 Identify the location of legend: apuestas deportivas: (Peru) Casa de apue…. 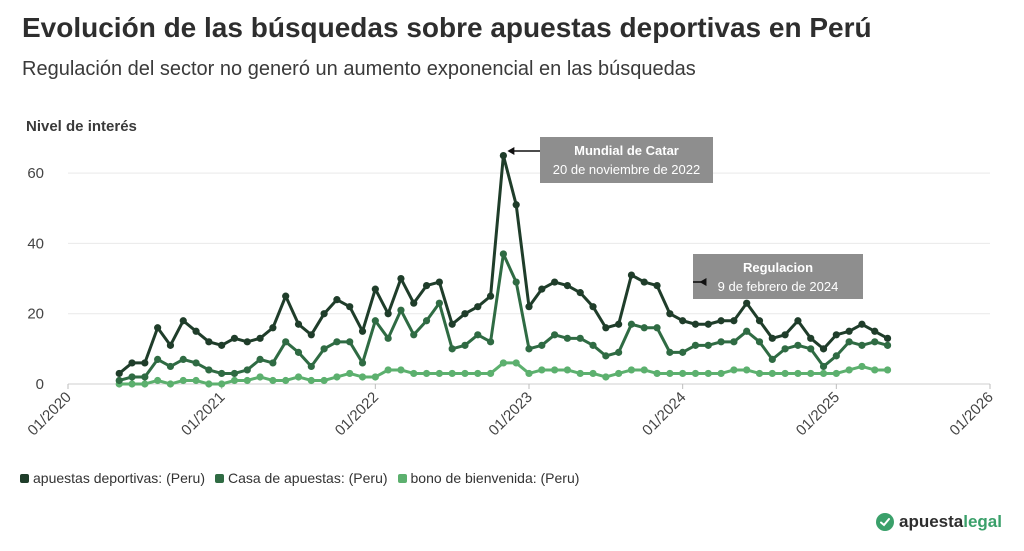
(299, 478).